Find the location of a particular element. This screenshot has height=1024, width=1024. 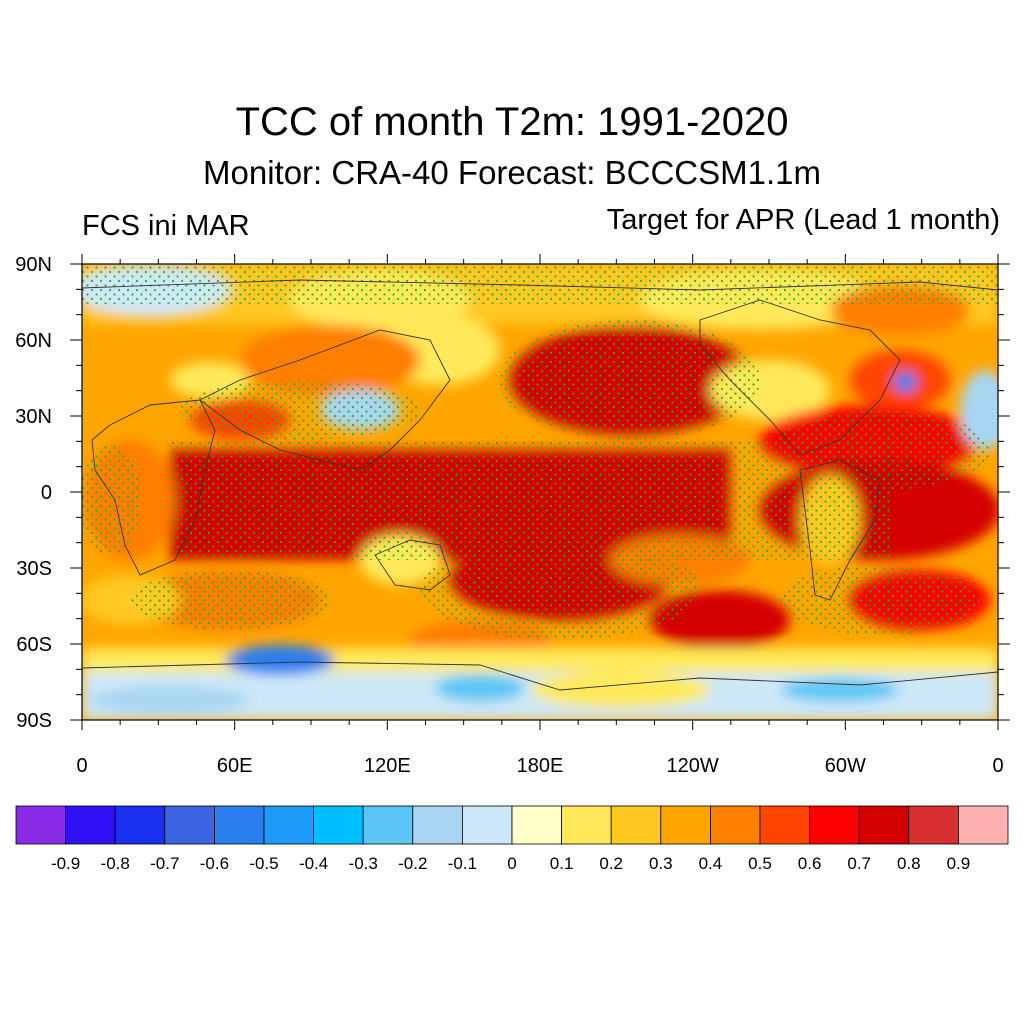

colorbar-label: 0.2 is located at coordinates (611, 863).